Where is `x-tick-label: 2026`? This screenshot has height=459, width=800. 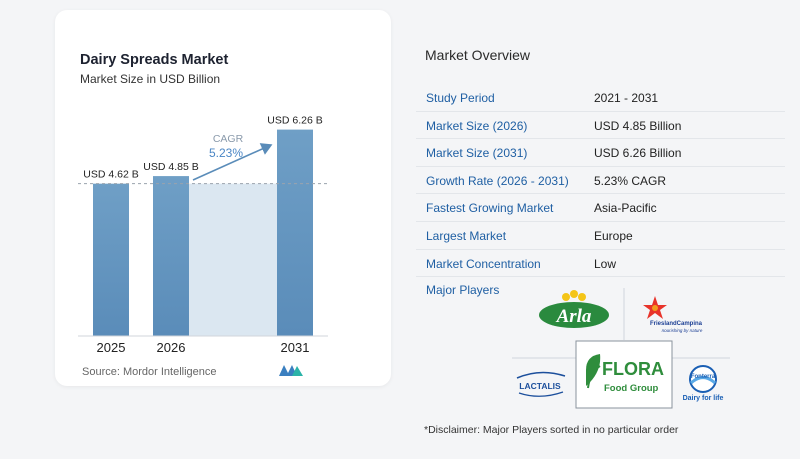
x-tick-label: 2026 is located at coordinates (171, 347).